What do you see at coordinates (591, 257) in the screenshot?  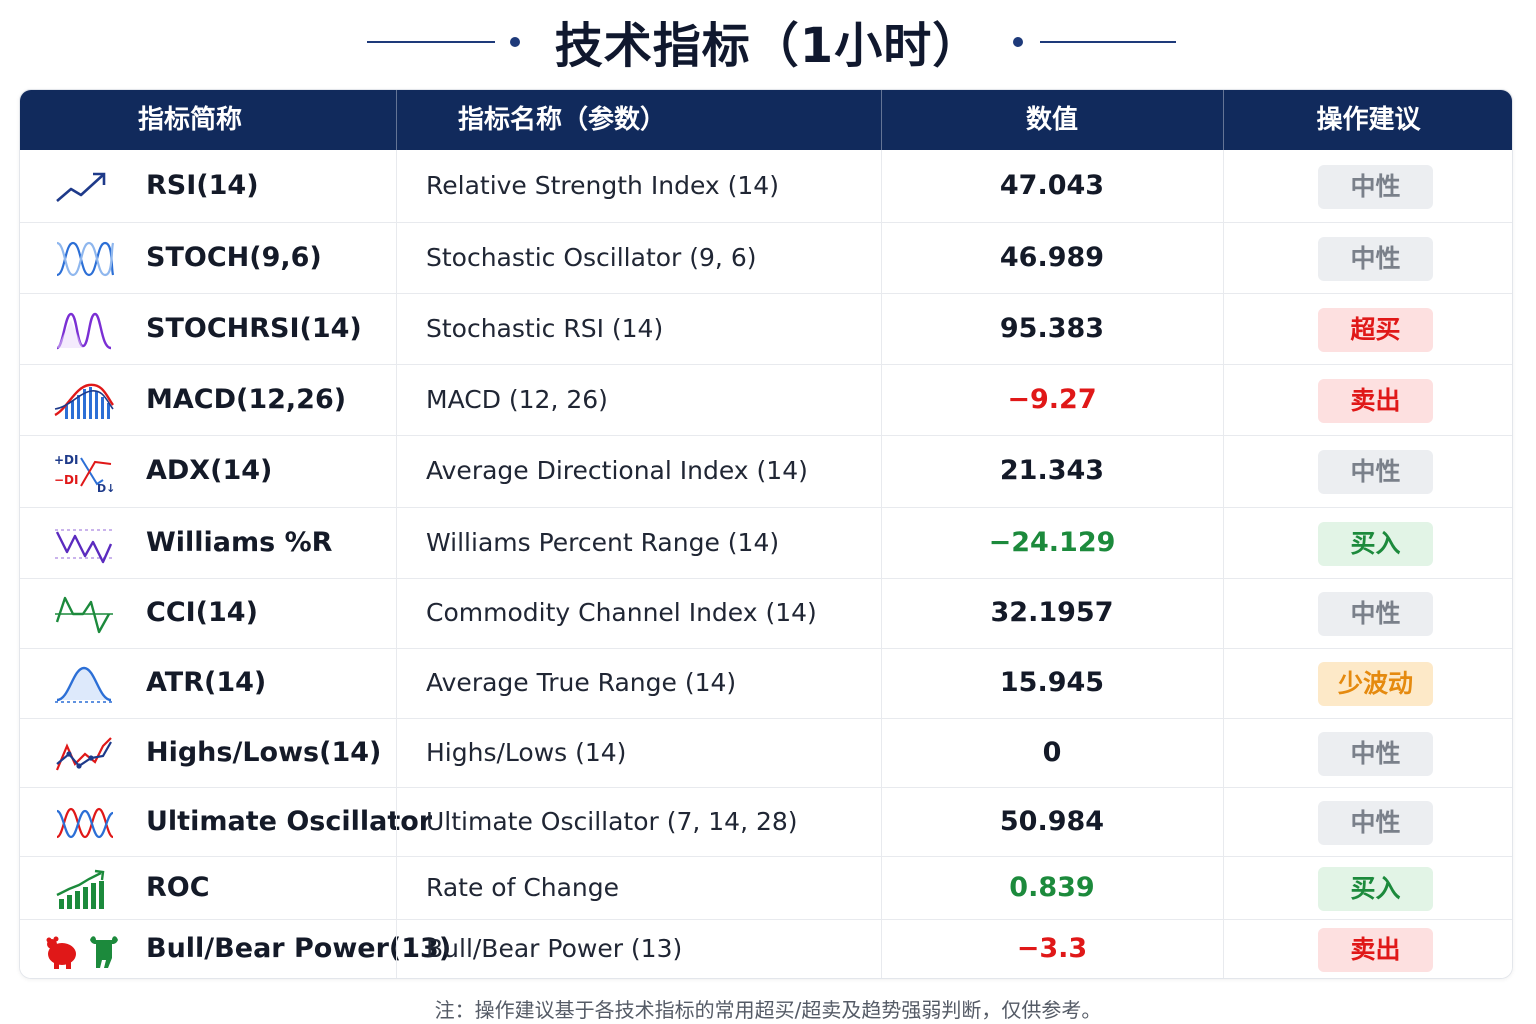 I see `indicator-name: Stochastic Oscillator (9, 6)` at bounding box center [591, 257].